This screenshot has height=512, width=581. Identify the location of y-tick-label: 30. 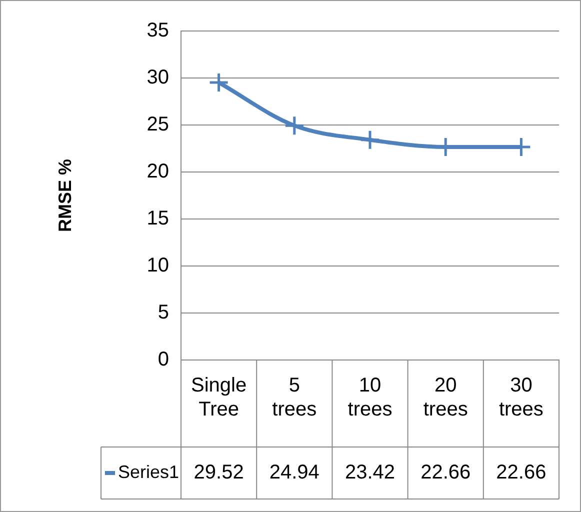
(157, 77).